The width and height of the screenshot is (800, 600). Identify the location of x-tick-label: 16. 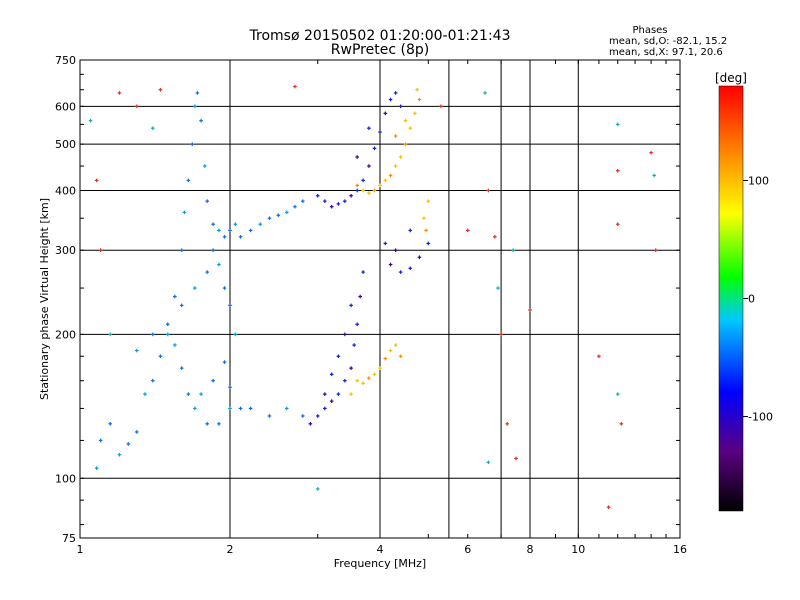
(680, 549).